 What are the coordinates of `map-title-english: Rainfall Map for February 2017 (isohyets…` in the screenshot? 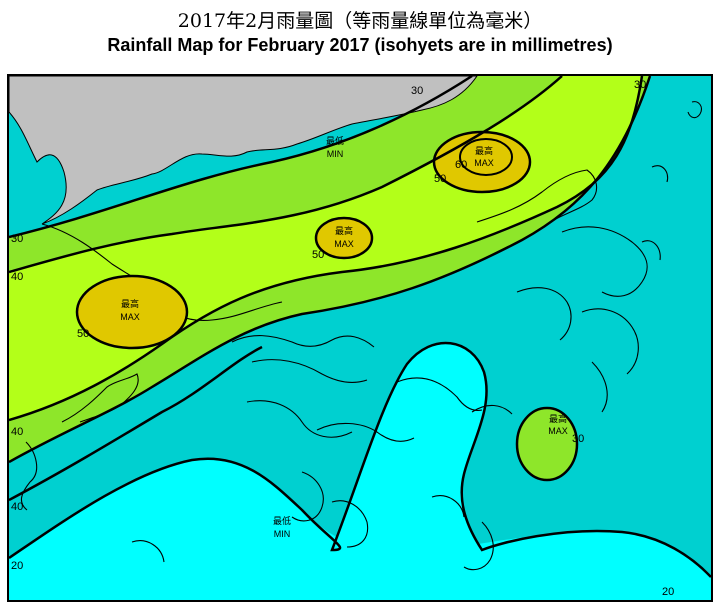 It's located at (360, 45).